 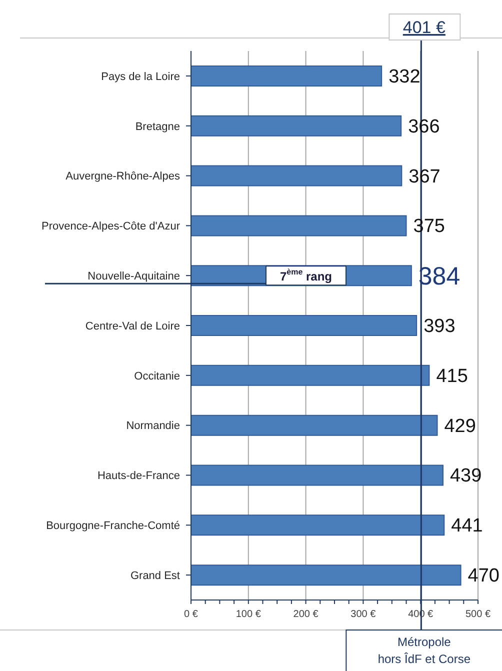 What do you see at coordinates (424, 650) in the screenshot?
I see `text: Métropole hors ÎdF et Corse` at bounding box center [424, 650].